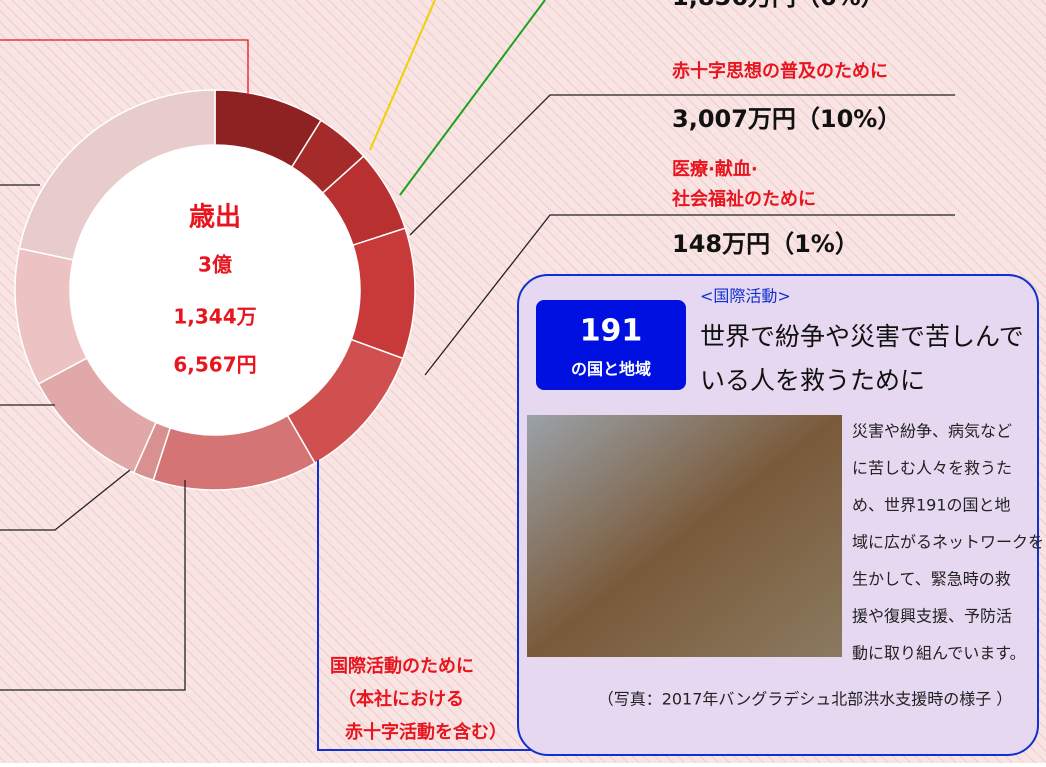 Image resolution: width=1046 pixels, height=767 pixels. What do you see at coordinates (778, 5) in the screenshot?
I see `amount: 1,856万円（6%）` at bounding box center [778, 5].